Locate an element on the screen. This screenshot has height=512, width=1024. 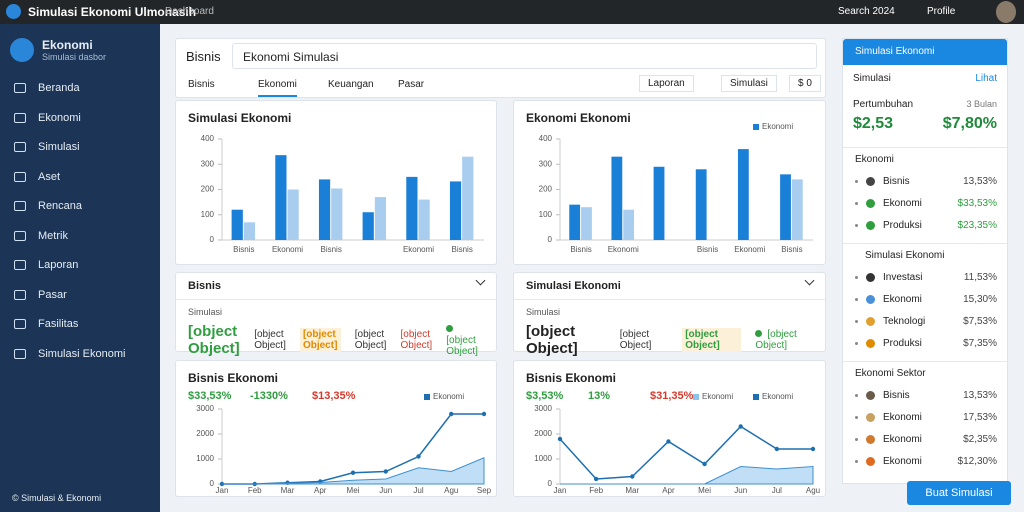
item-value: 15,30% is located at coordinates (980, 299).